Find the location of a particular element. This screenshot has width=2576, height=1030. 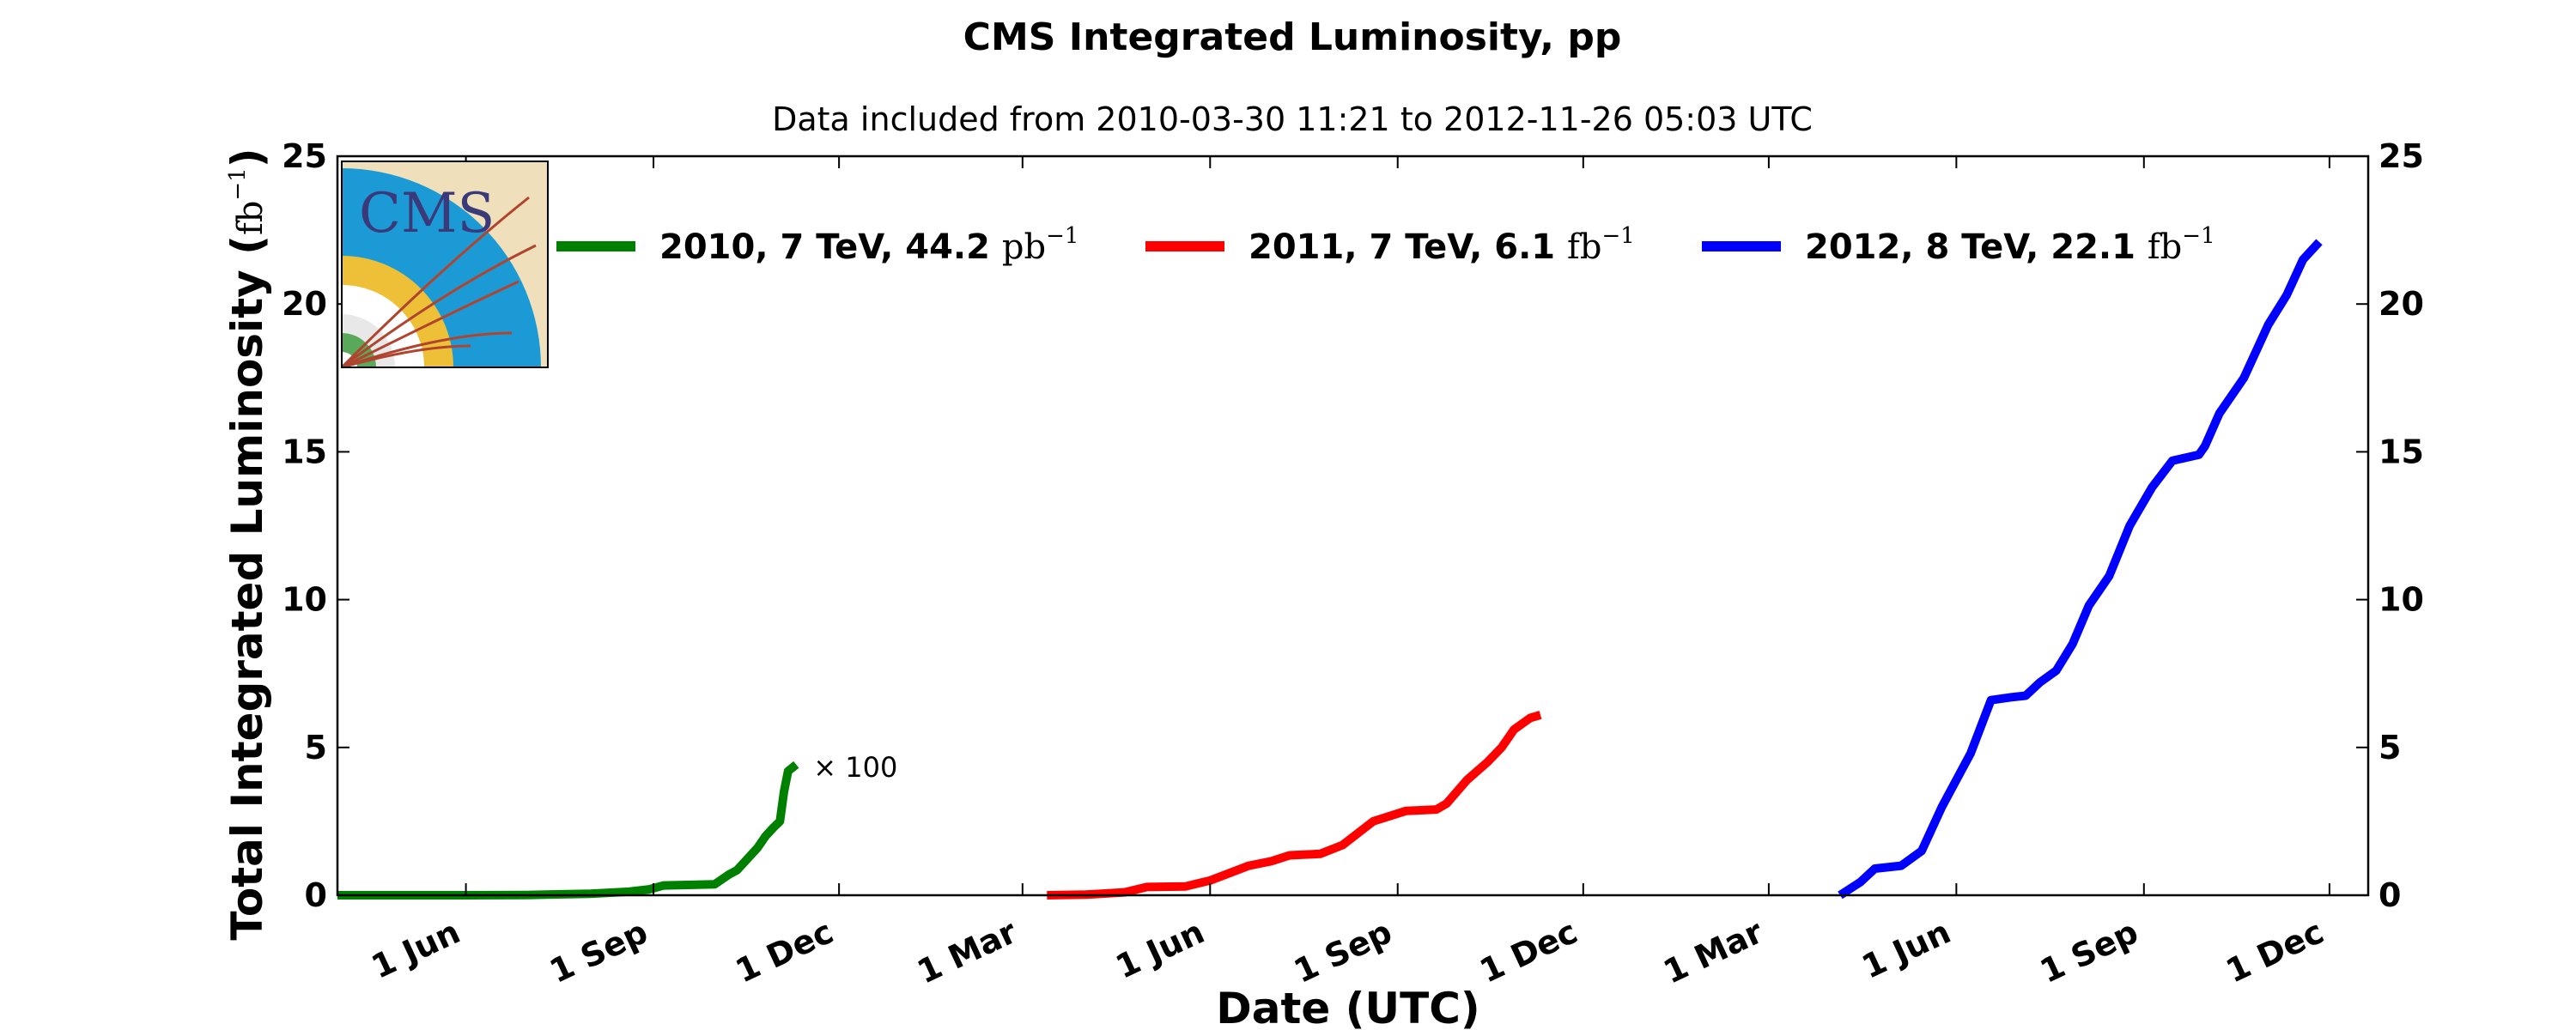

y-axis-label-close: ) is located at coordinates (247, 157).